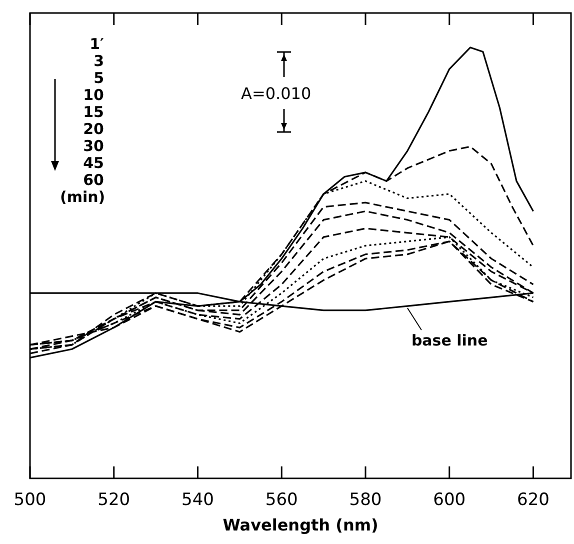  What do you see at coordinates (281, 500) in the screenshot?
I see `x-tick-label: 560` at bounding box center [281, 500].